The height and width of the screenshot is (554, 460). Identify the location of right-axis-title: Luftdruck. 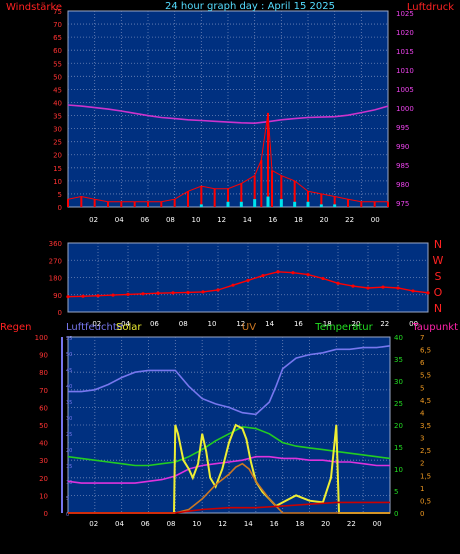
(430, 7).